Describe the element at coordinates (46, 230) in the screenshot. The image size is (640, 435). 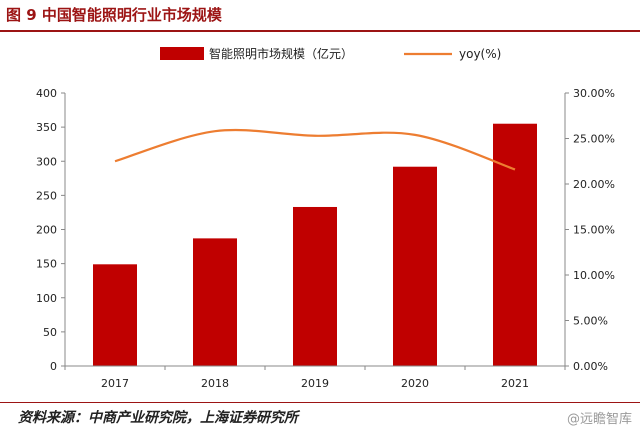
I see `left-tick-label: 200` at that location.